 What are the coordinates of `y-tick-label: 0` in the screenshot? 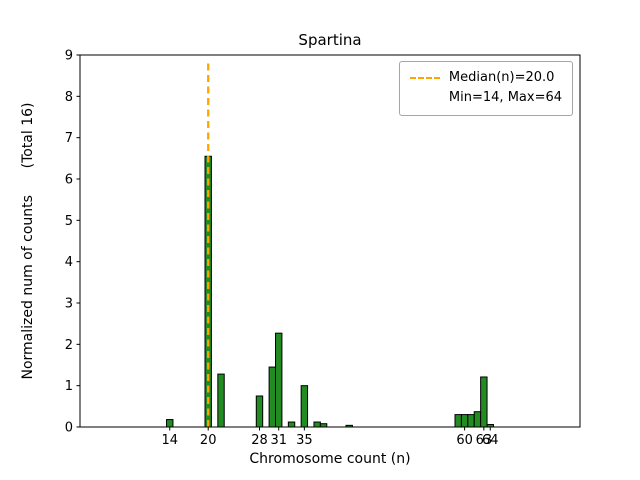 It's located at (69, 428).